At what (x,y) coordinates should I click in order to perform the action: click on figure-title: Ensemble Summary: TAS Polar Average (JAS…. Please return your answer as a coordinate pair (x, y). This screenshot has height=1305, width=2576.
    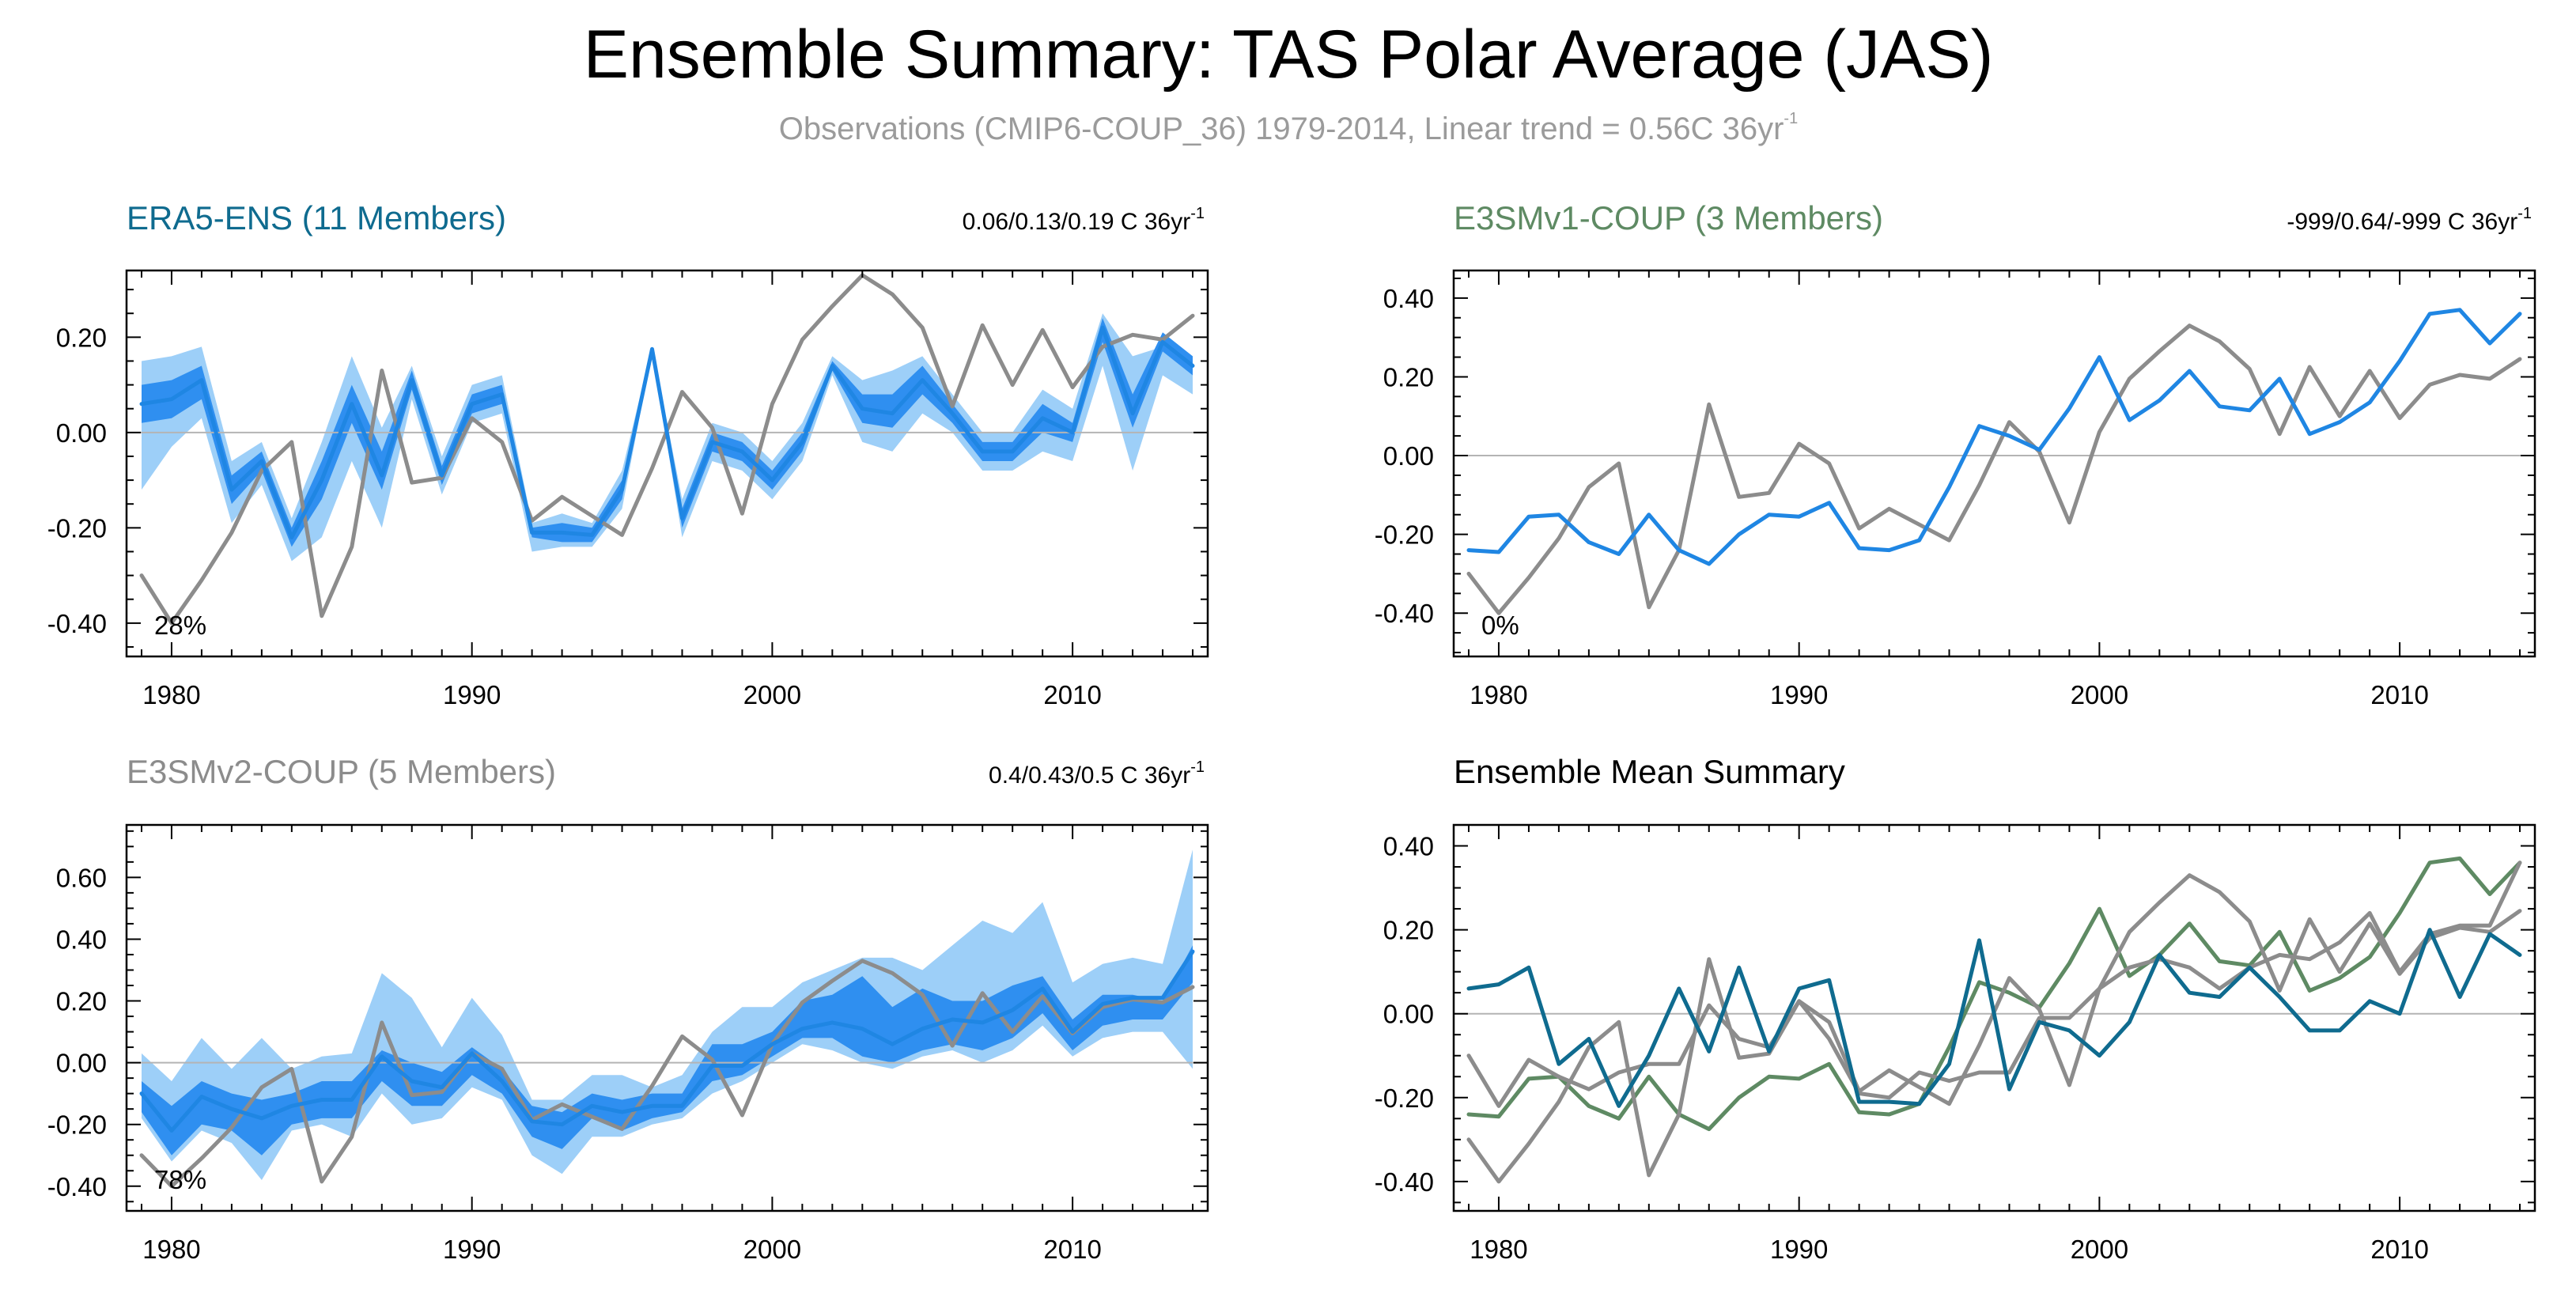
    Looking at the image, I should click on (1289, 55).